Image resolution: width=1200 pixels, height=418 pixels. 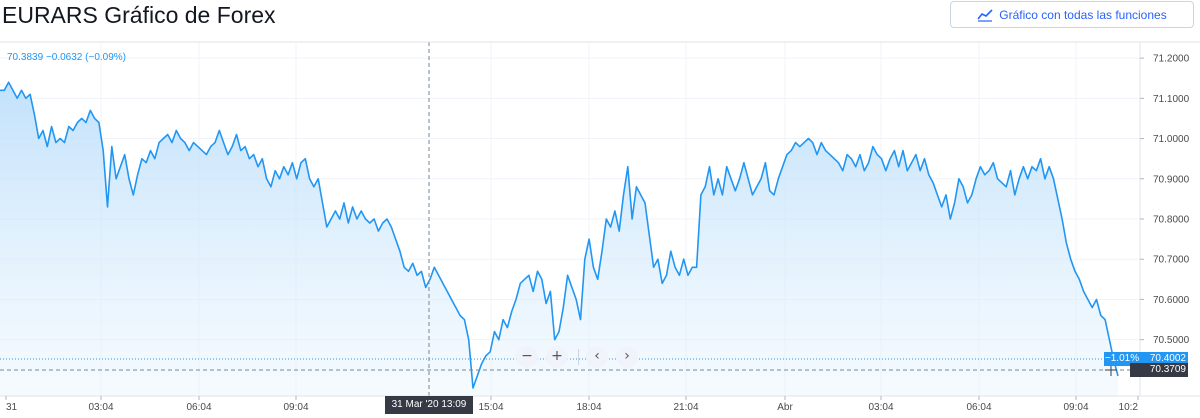 I want to click on scroll-right-button: ›, so click(x=627, y=357).